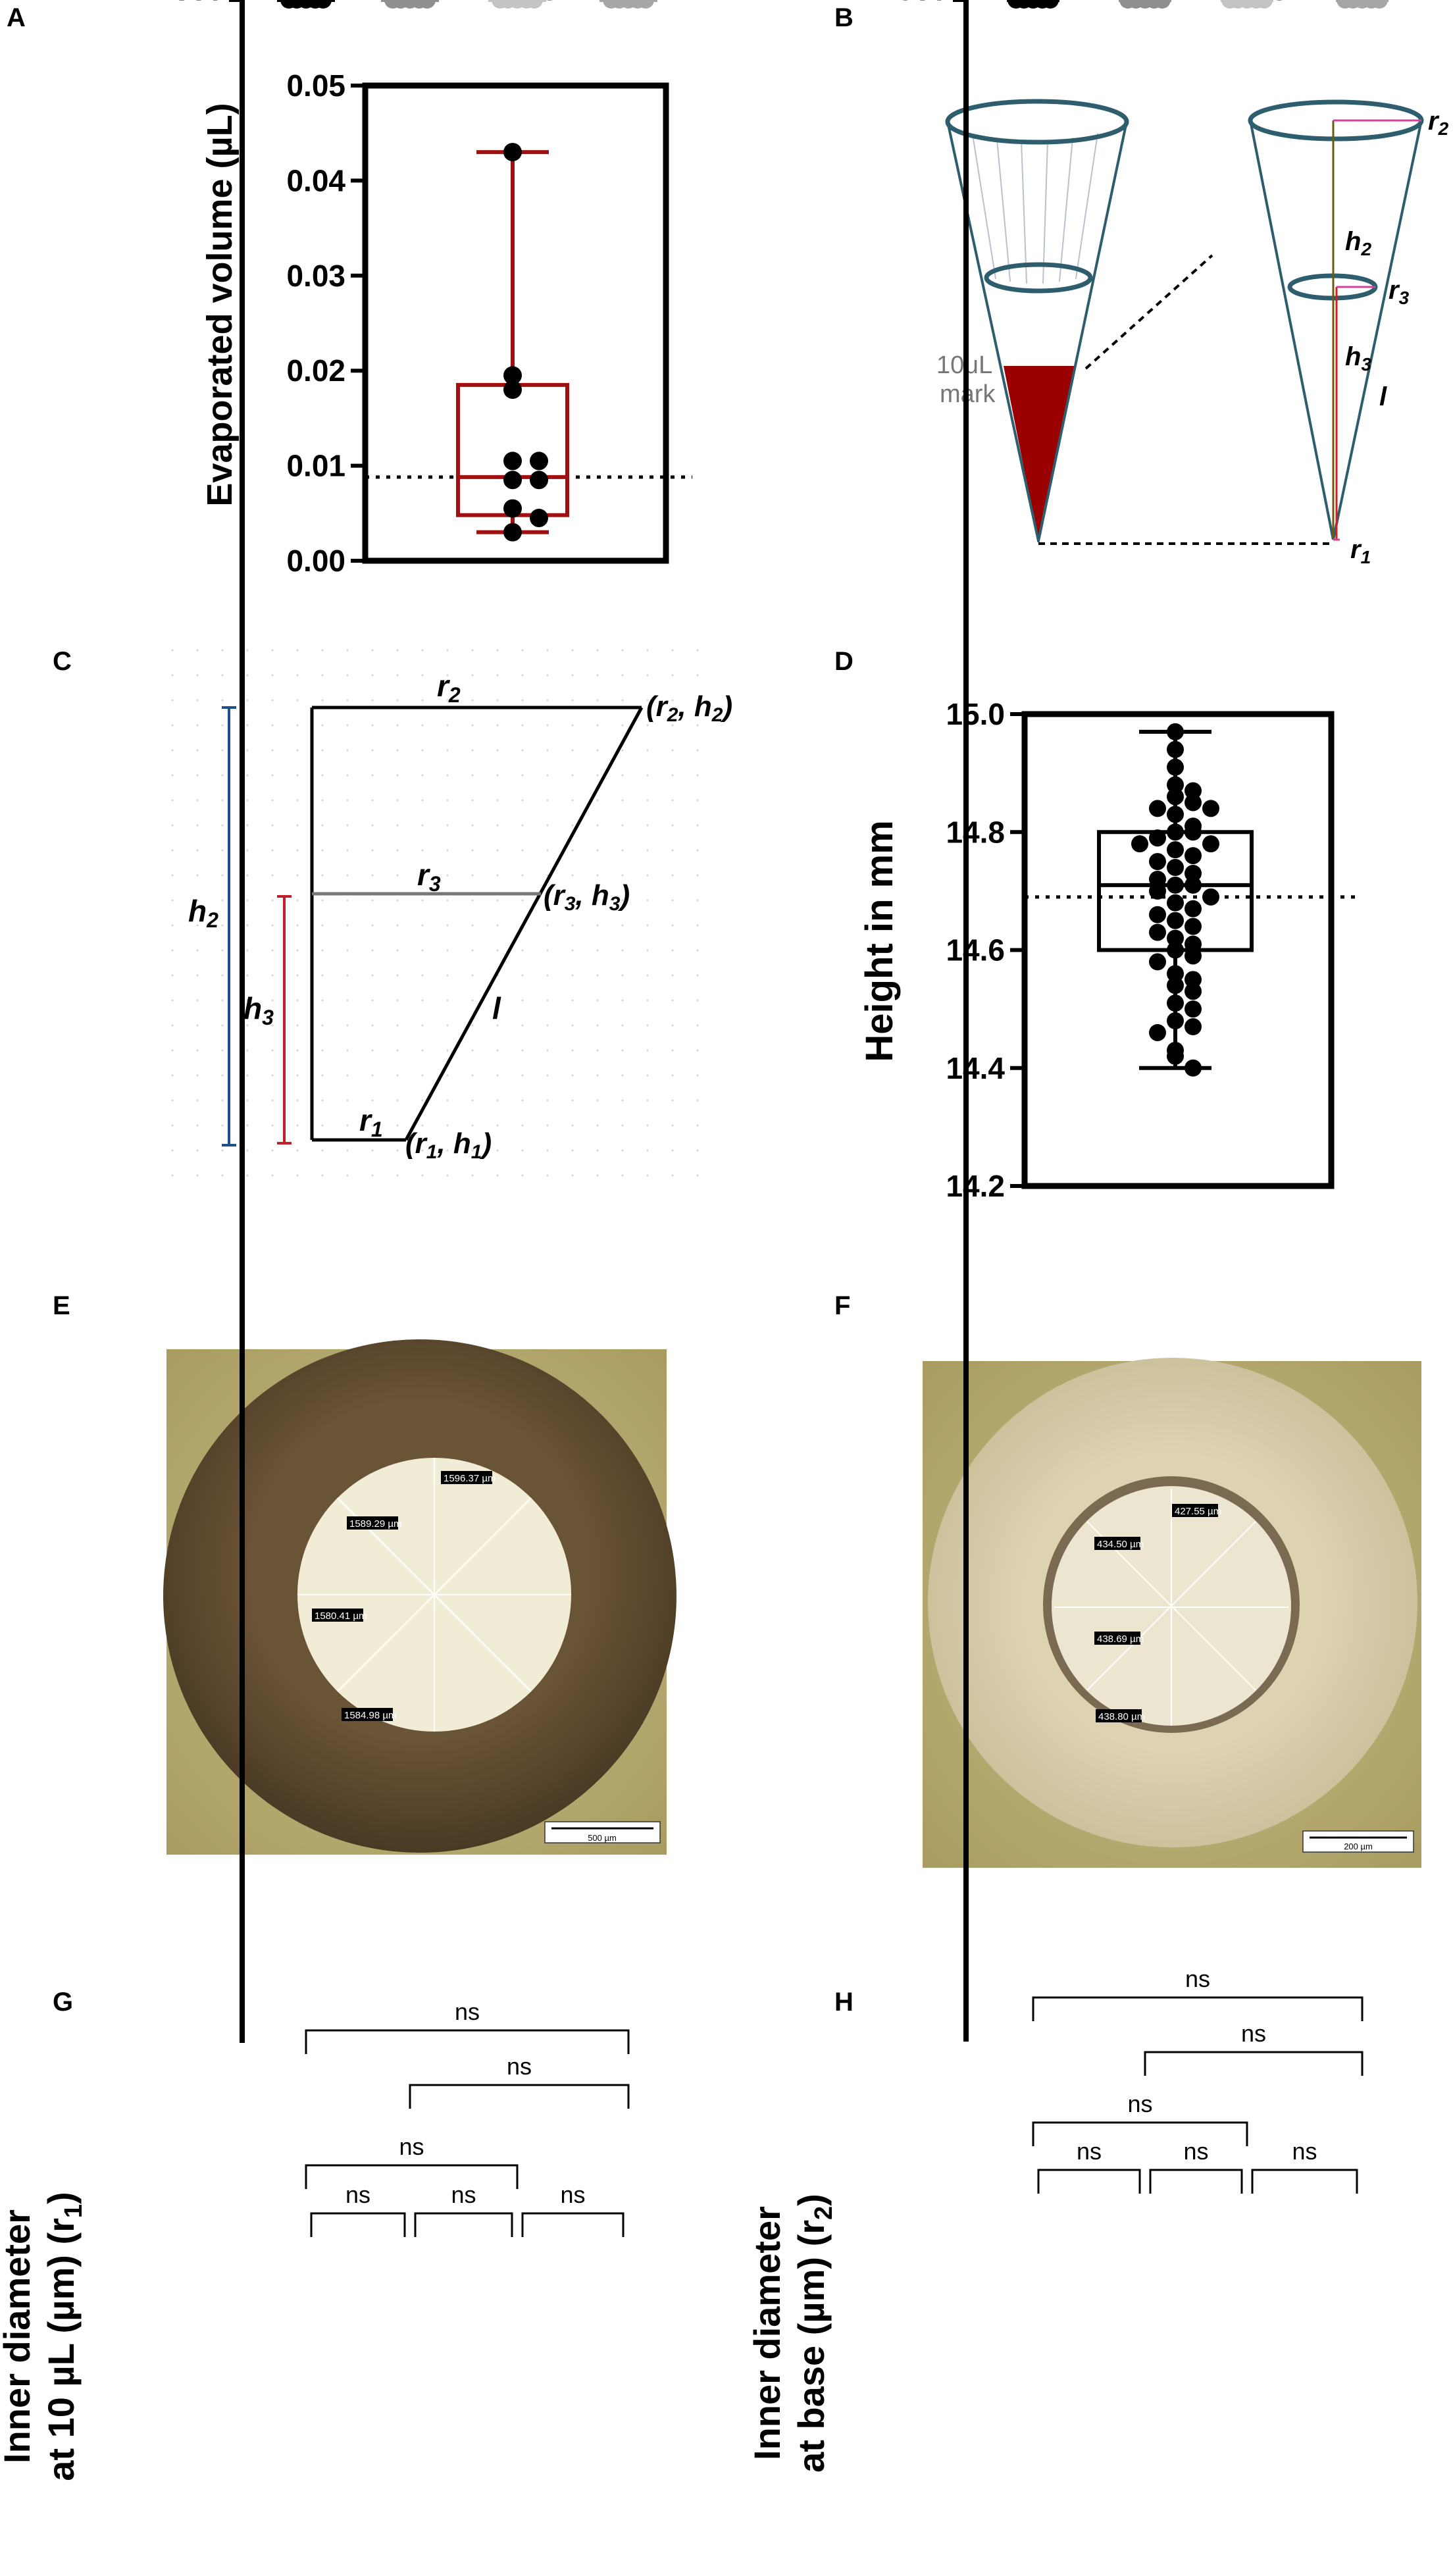  I want to click on y-tick-label: 480, so click(922, 3).